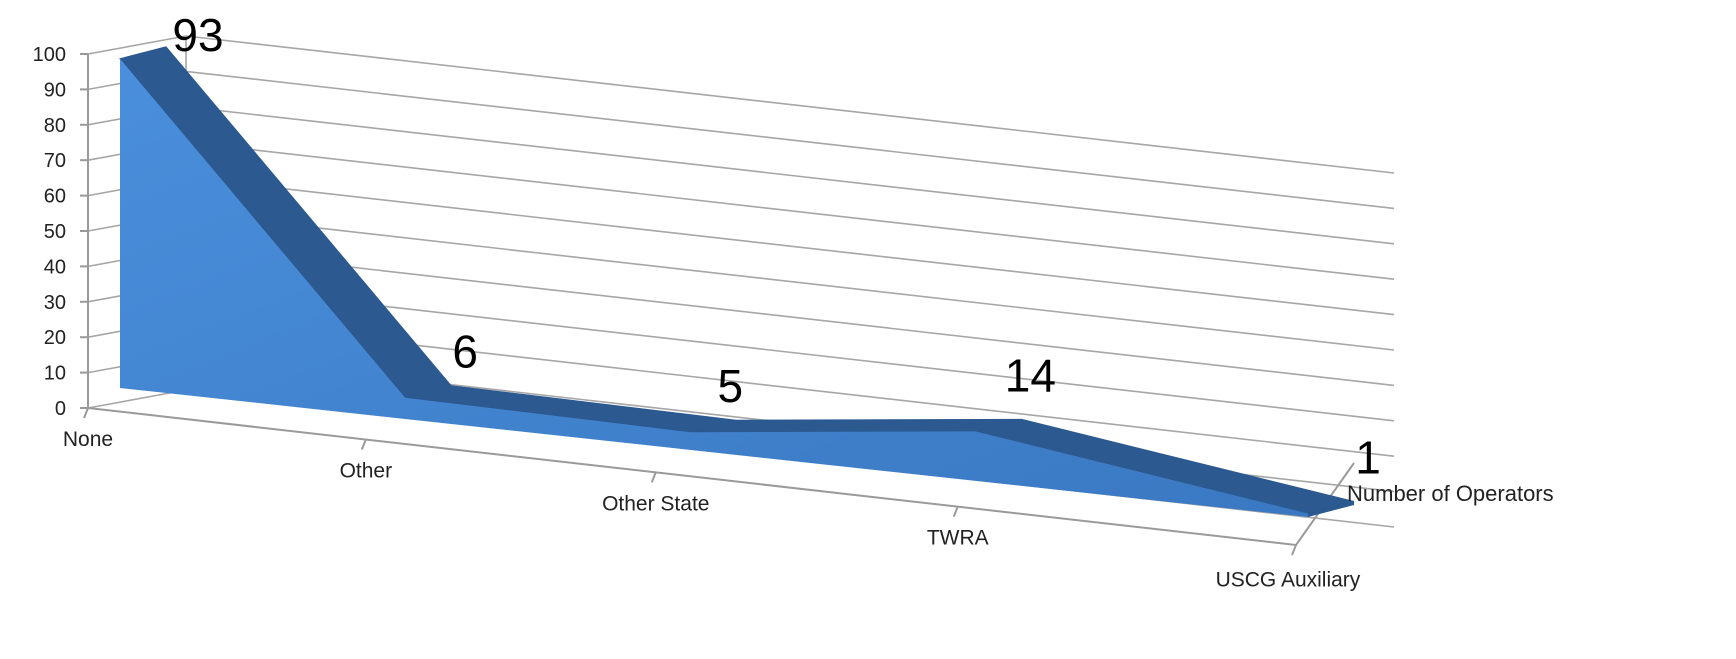  I want to click on category-label: None, so click(88, 439).